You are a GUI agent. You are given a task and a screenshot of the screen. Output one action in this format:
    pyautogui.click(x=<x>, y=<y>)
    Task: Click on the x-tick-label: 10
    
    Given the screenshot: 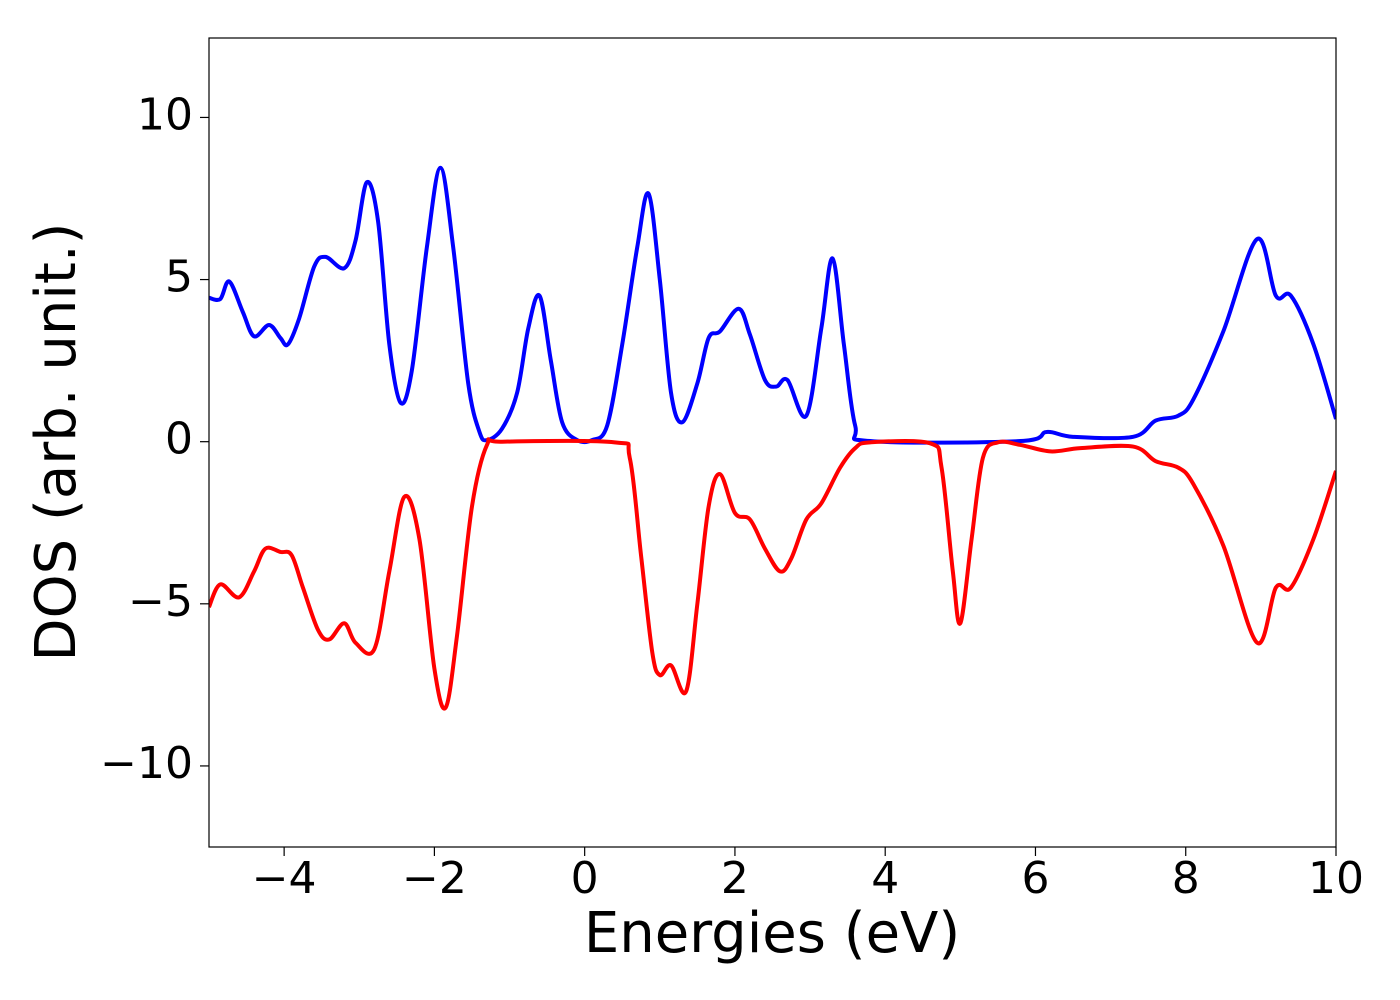 What is the action you would take?
    pyautogui.click(x=1336, y=878)
    